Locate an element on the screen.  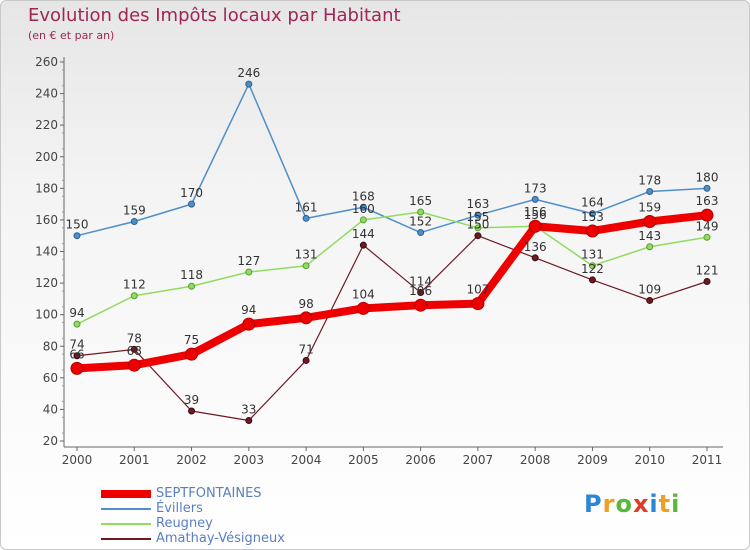
data-label: 33 is located at coordinates (248, 409).